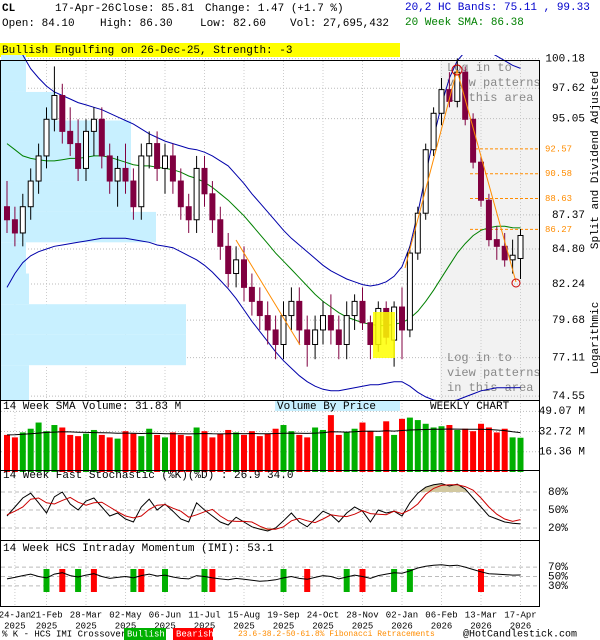 The height and width of the screenshot is (640, 600). I want to click on low: Low: 82.60, so click(233, 24).